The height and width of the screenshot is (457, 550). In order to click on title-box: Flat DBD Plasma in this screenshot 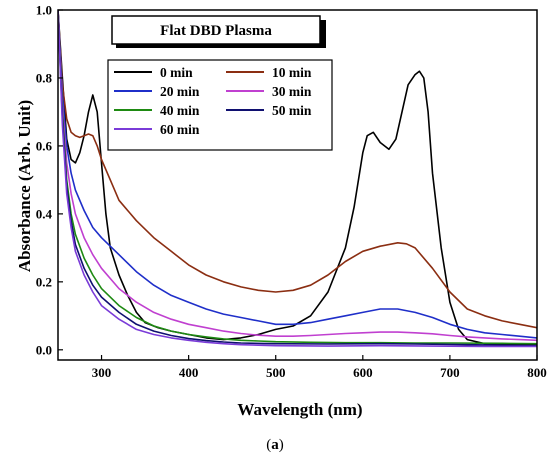, I will do `click(218, 31)`.